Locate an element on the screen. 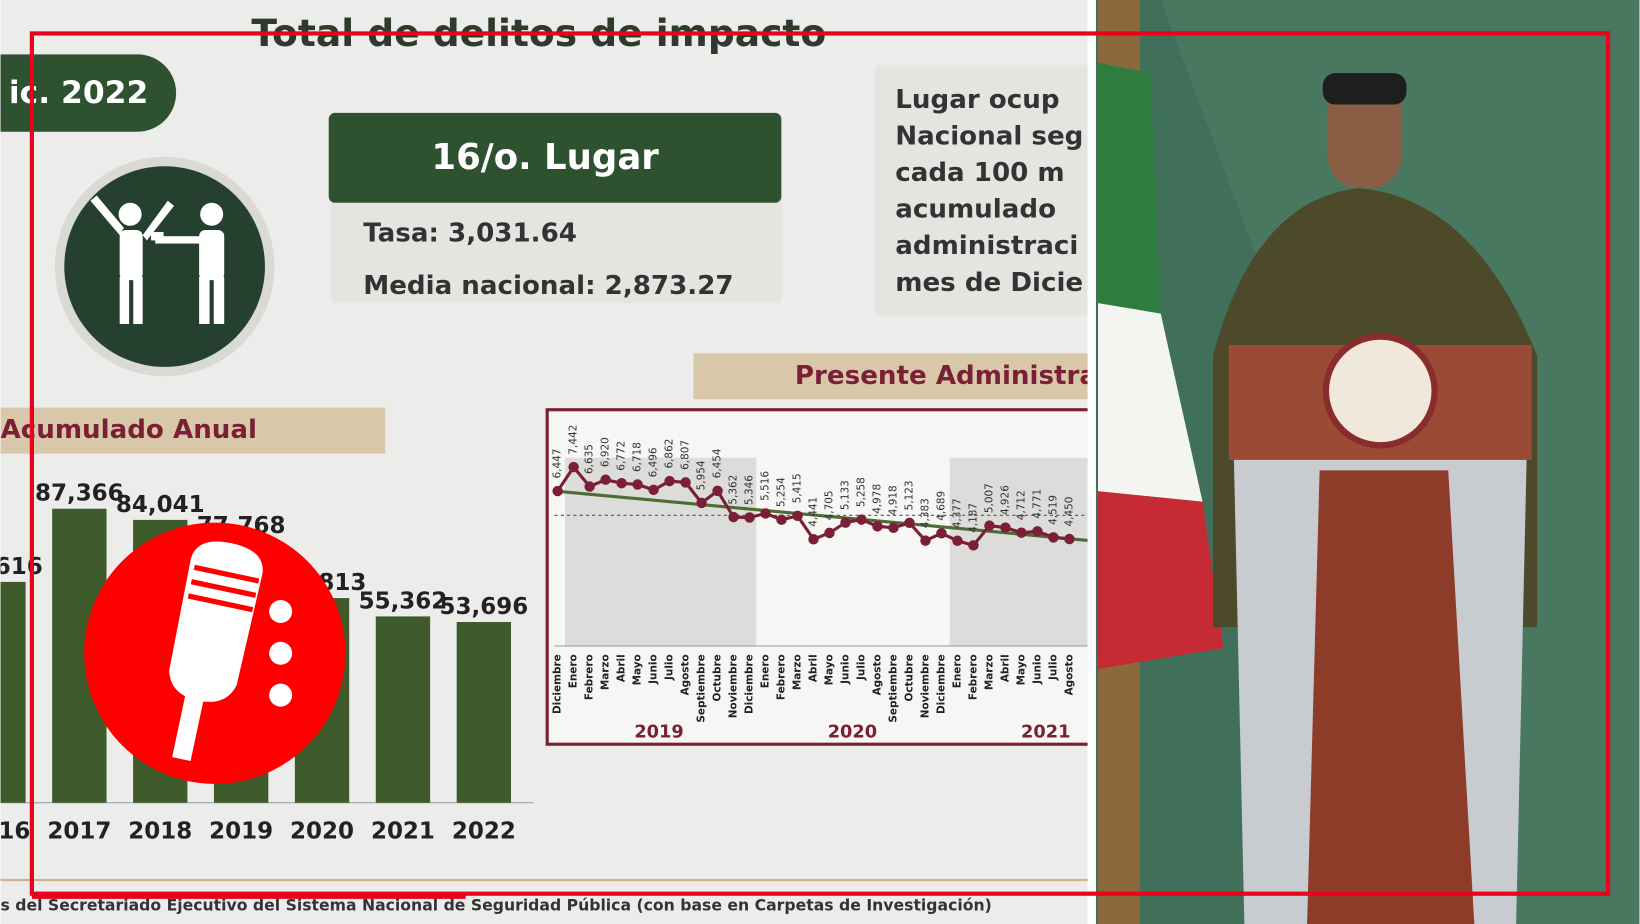  point-value-label: 6,454 is located at coordinates (718, 463).